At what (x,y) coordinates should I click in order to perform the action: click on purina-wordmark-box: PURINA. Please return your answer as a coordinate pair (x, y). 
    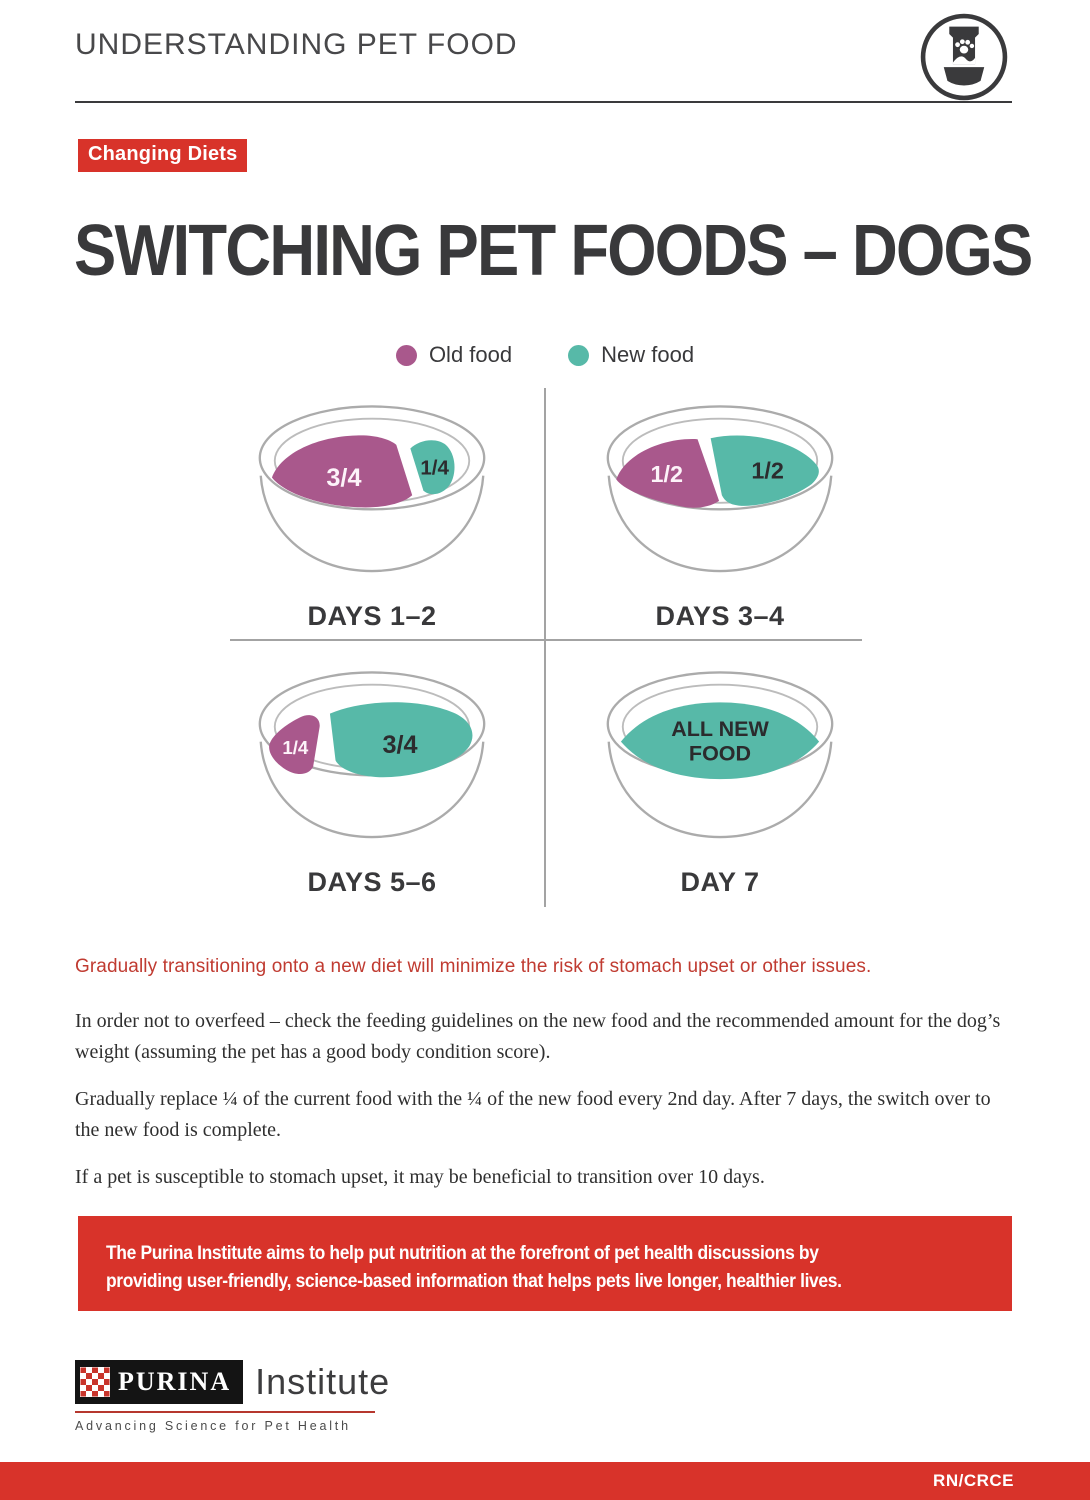
    Looking at the image, I should click on (159, 1382).